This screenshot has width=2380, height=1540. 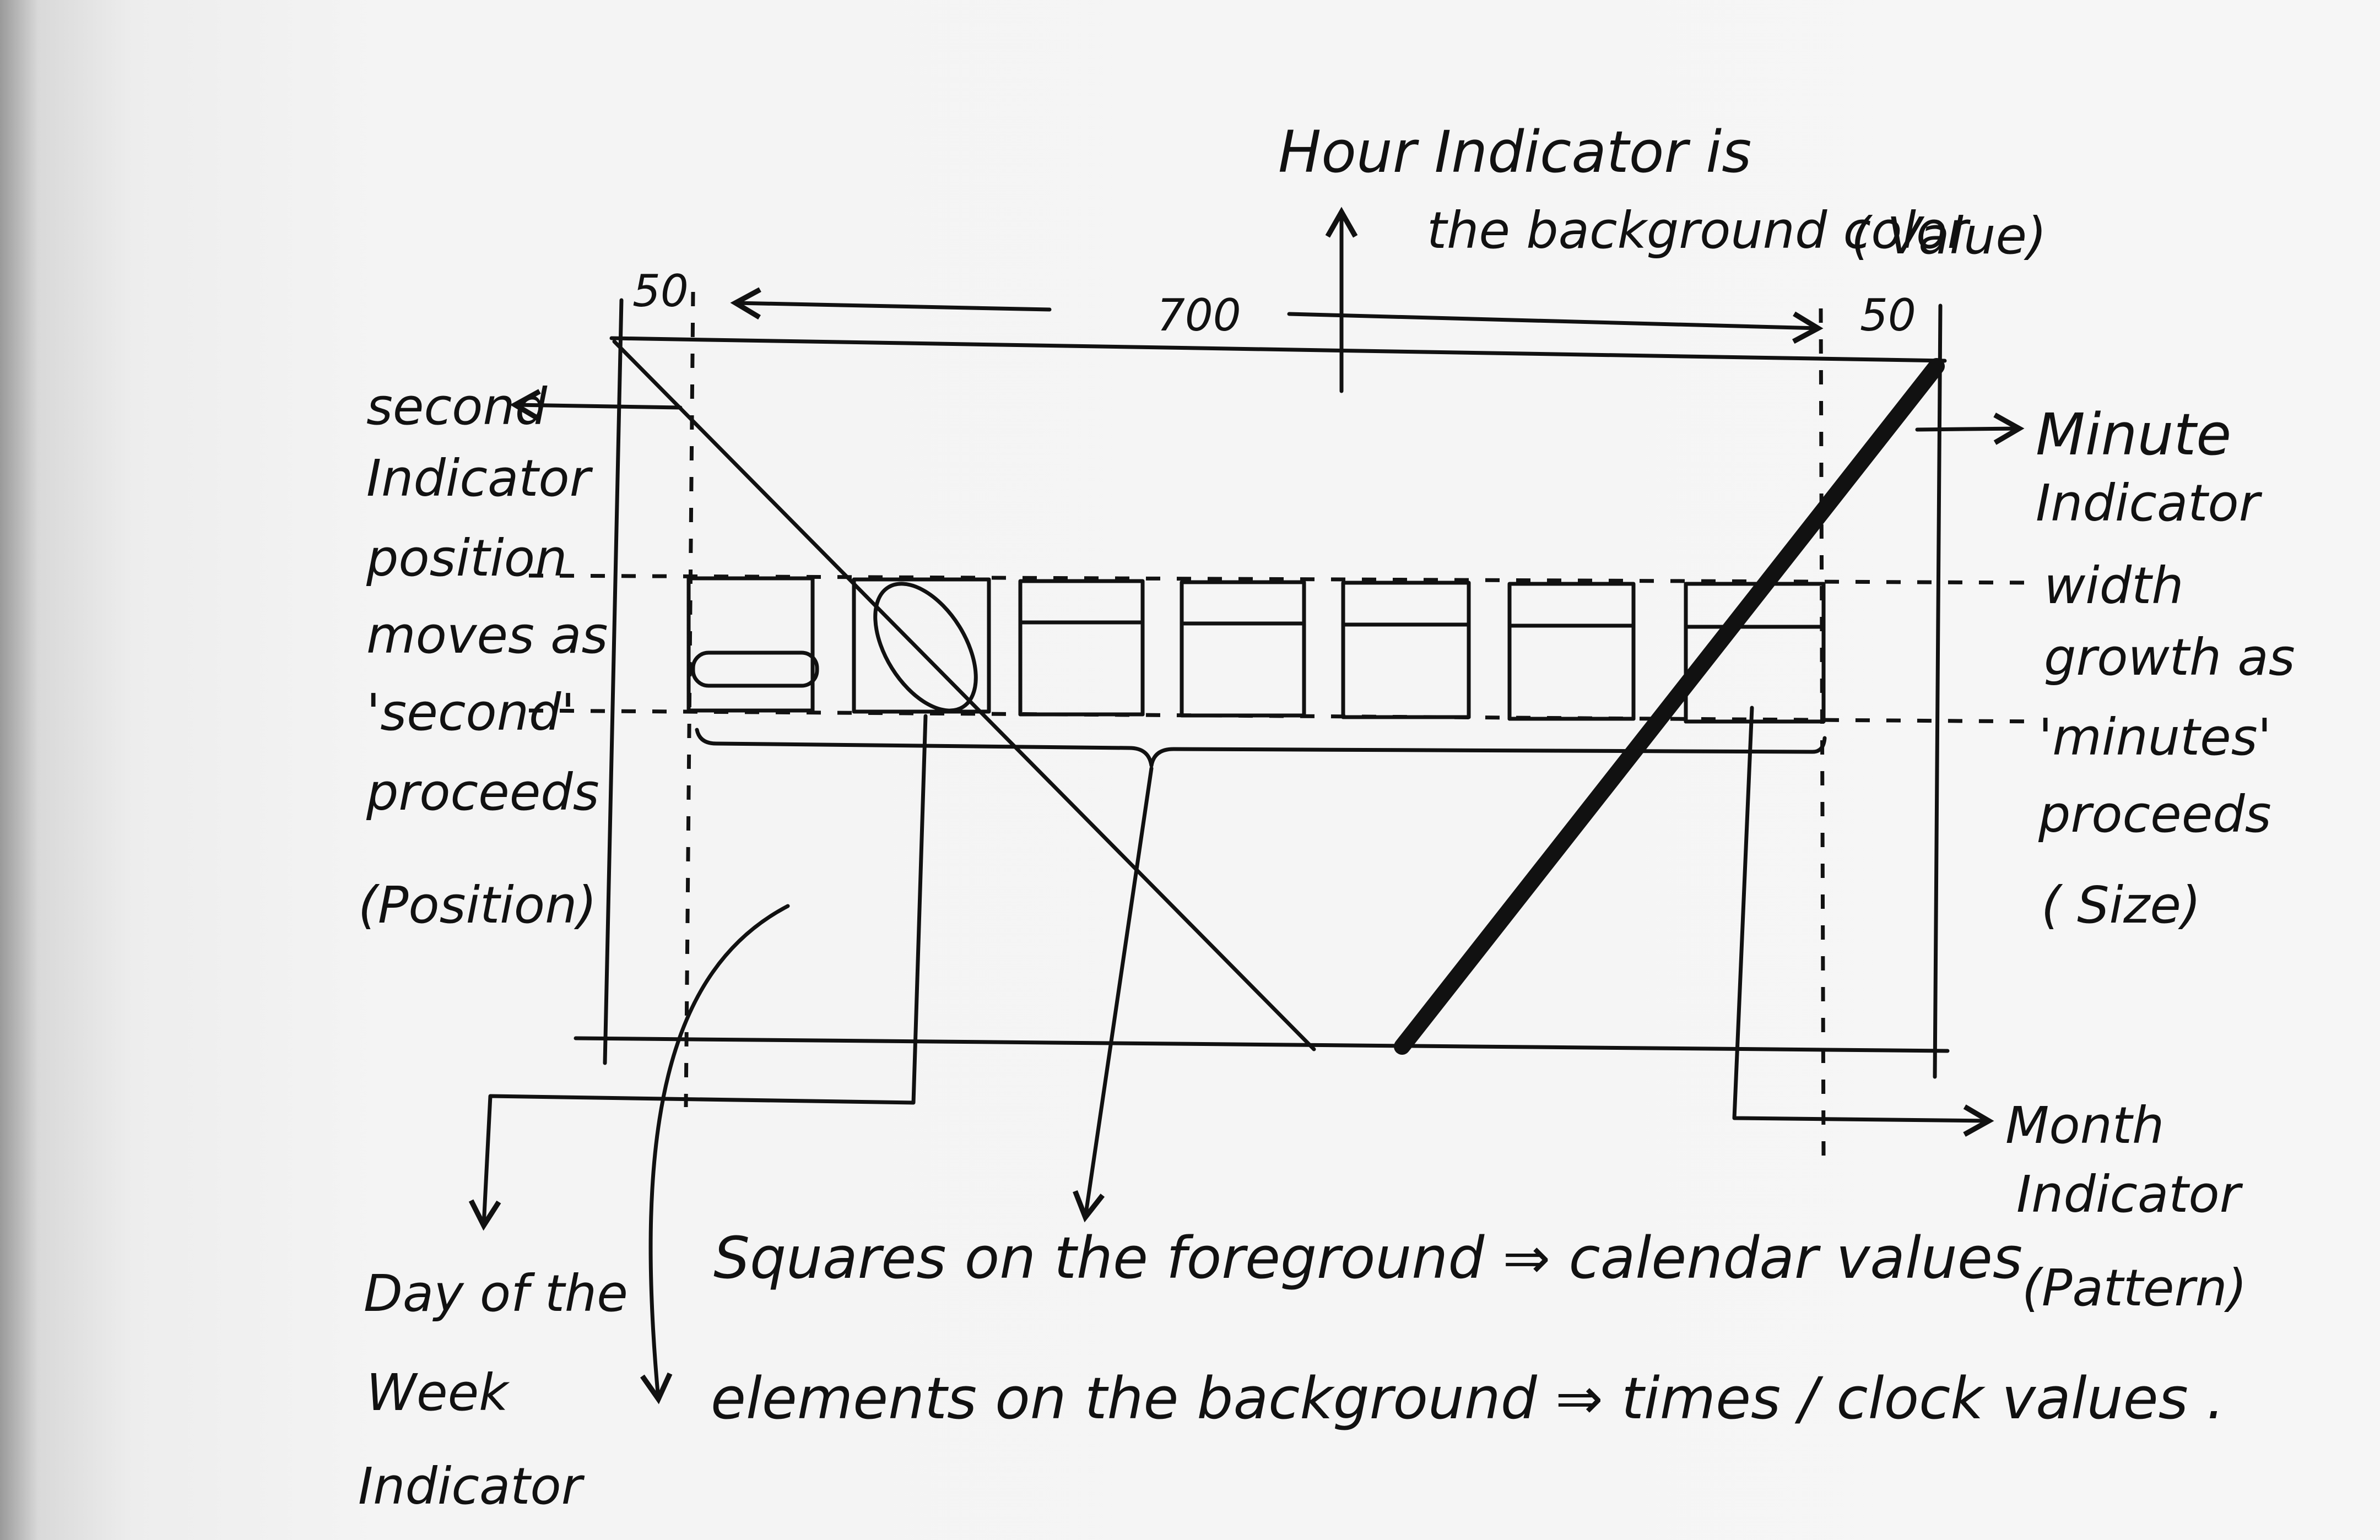 What do you see at coordinates (466, 558) in the screenshot?
I see `second-indicator-label-line3: position` at bounding box center [466, 558].